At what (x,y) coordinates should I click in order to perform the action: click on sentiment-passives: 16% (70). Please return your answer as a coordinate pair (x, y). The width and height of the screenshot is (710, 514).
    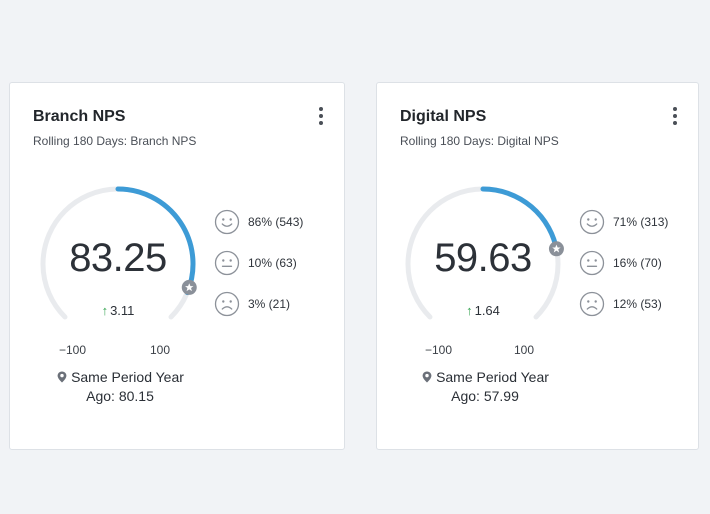
    Looking at the image, I should click on (620, 263).